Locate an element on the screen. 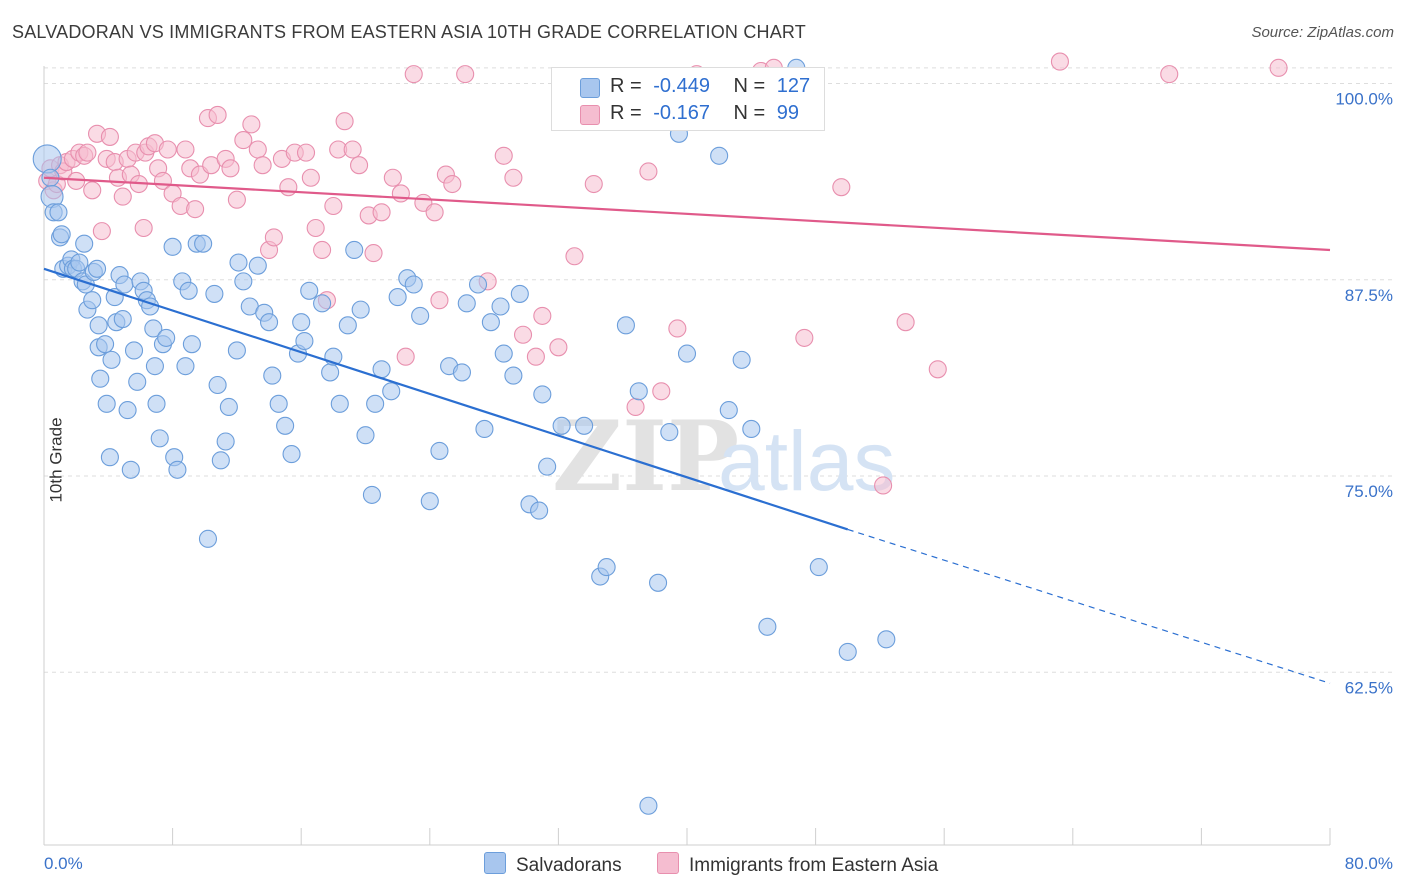 Image resolution: width=1406 pixels, height=892 pixels. bottom-legend-swatch-blue is located at coordinates (495, 863).